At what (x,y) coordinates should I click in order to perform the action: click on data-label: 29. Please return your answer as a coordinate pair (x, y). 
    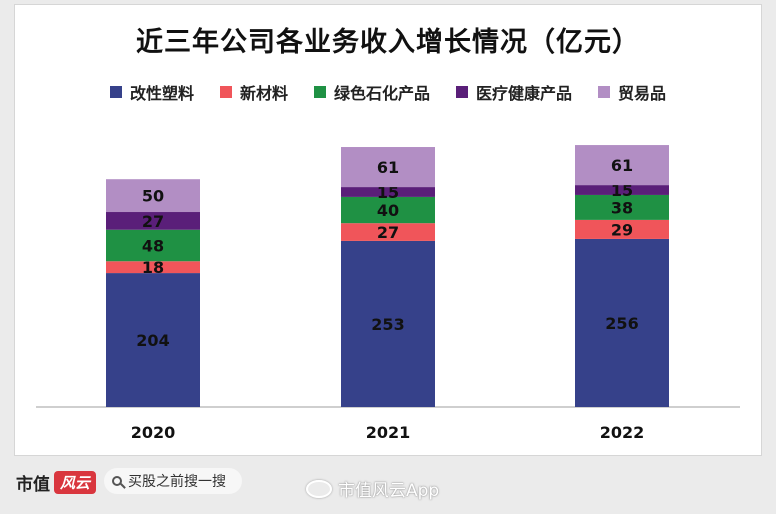
    Looking at the image, I should click on (622, 229).